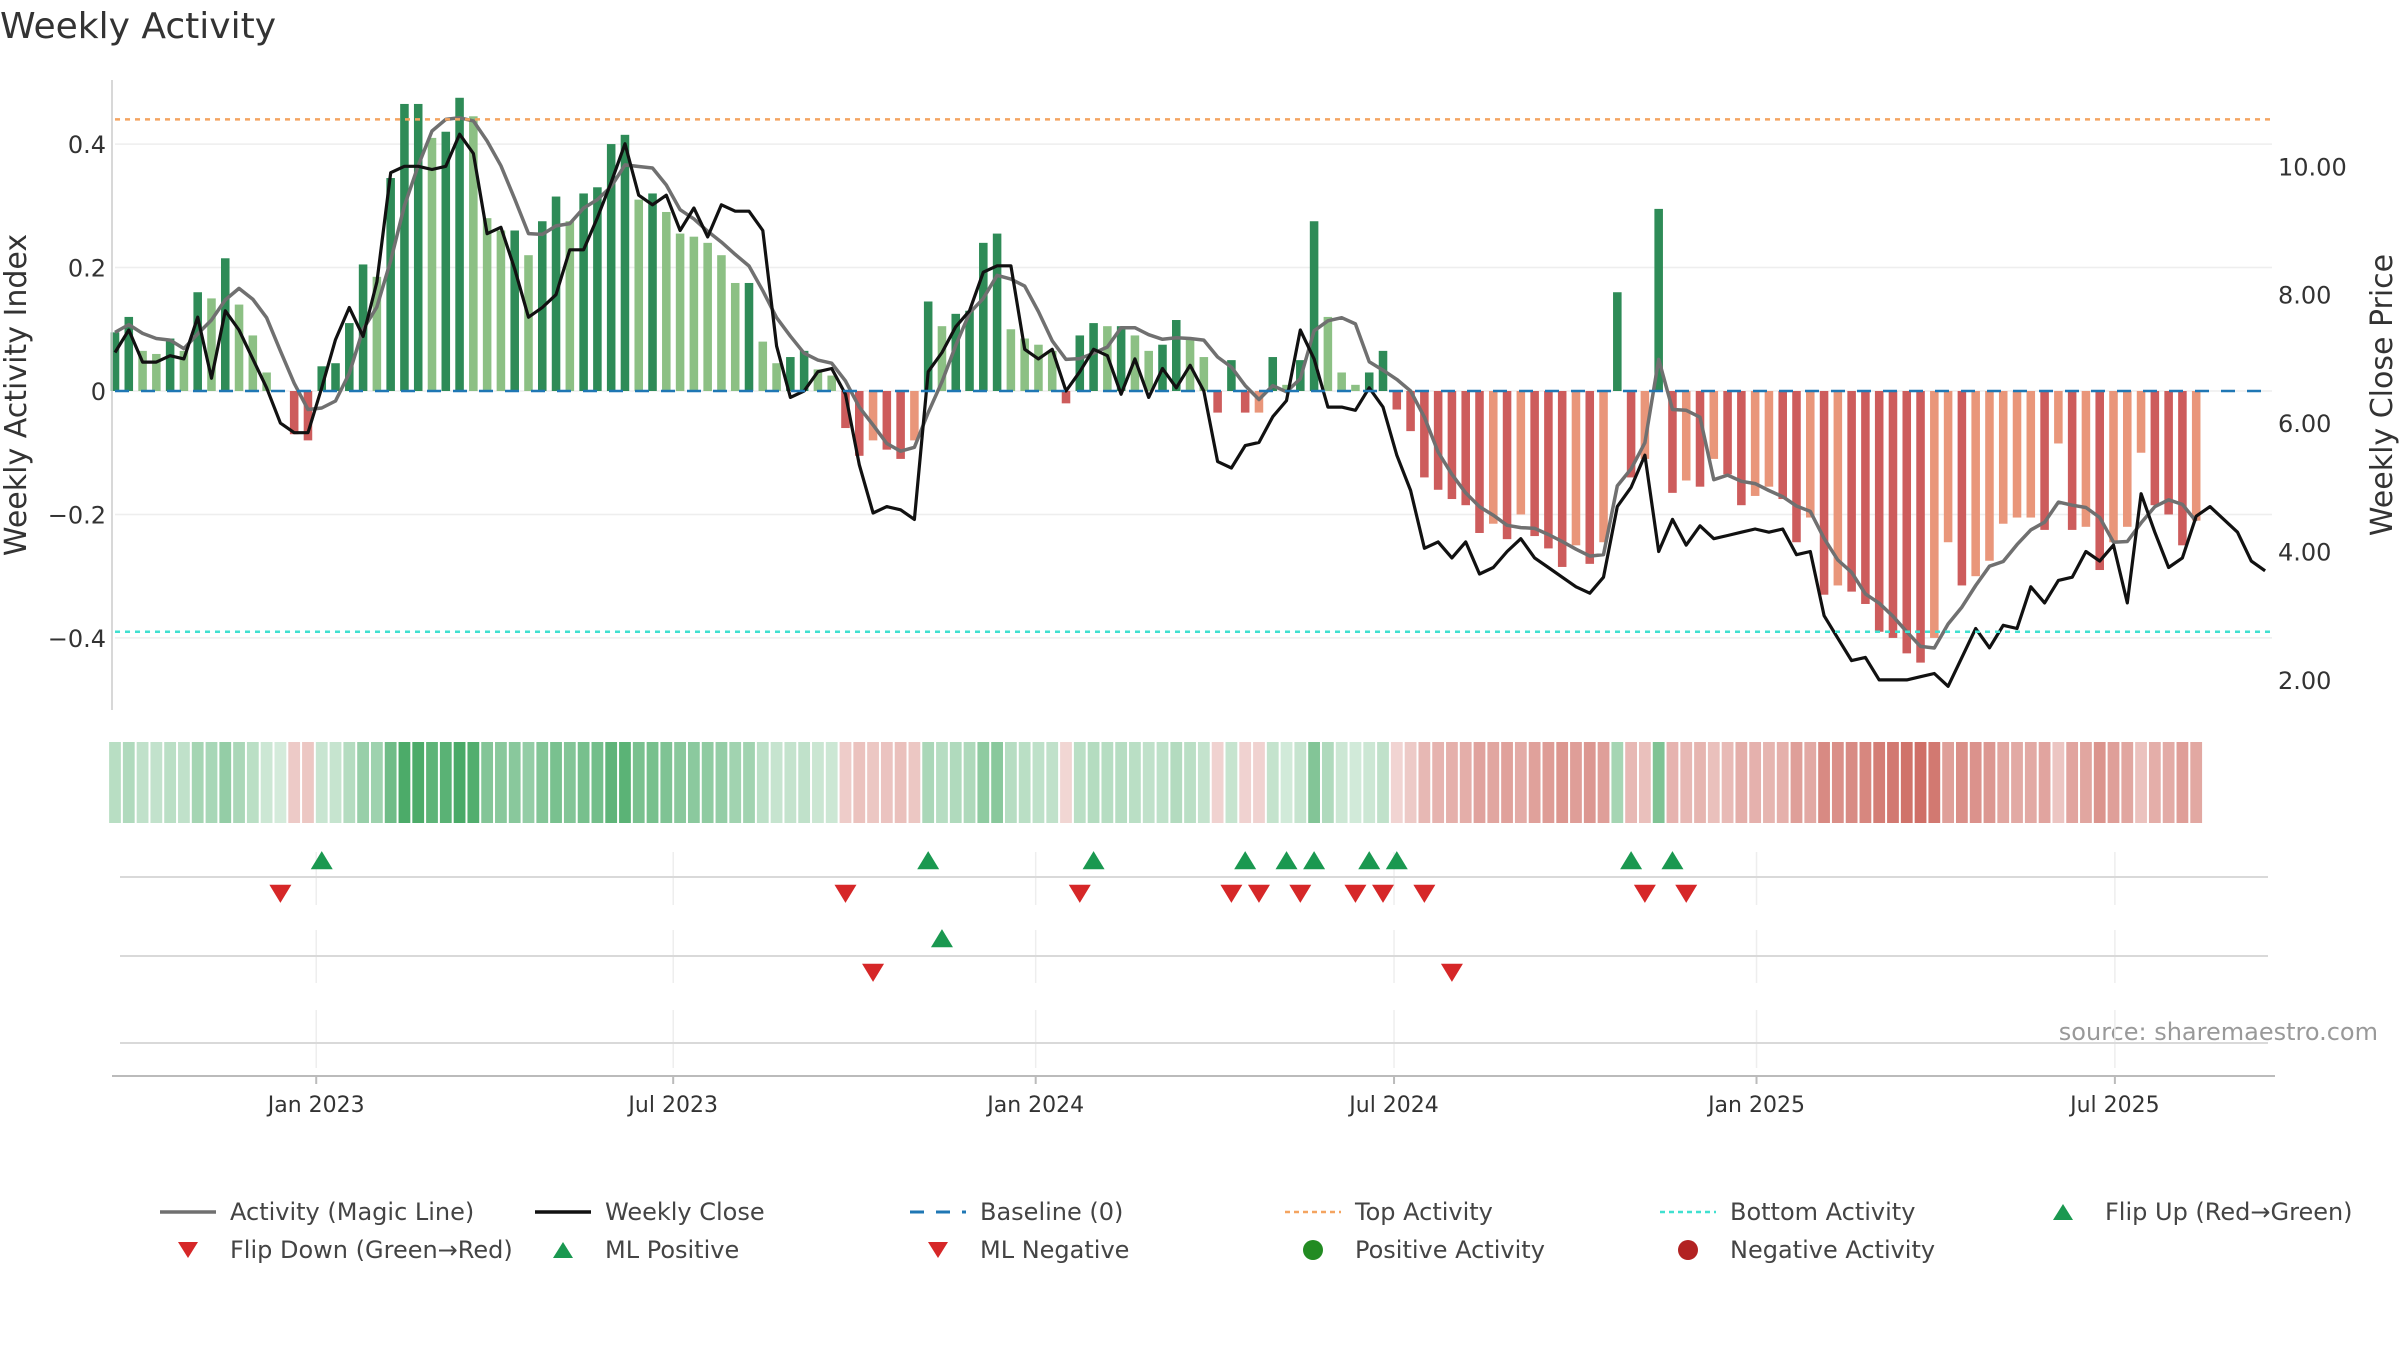  What do you see at coordinates (77, 515) in the screenshot?
I see `y-tick-label: −0.2` at bounding box center [77, 515].